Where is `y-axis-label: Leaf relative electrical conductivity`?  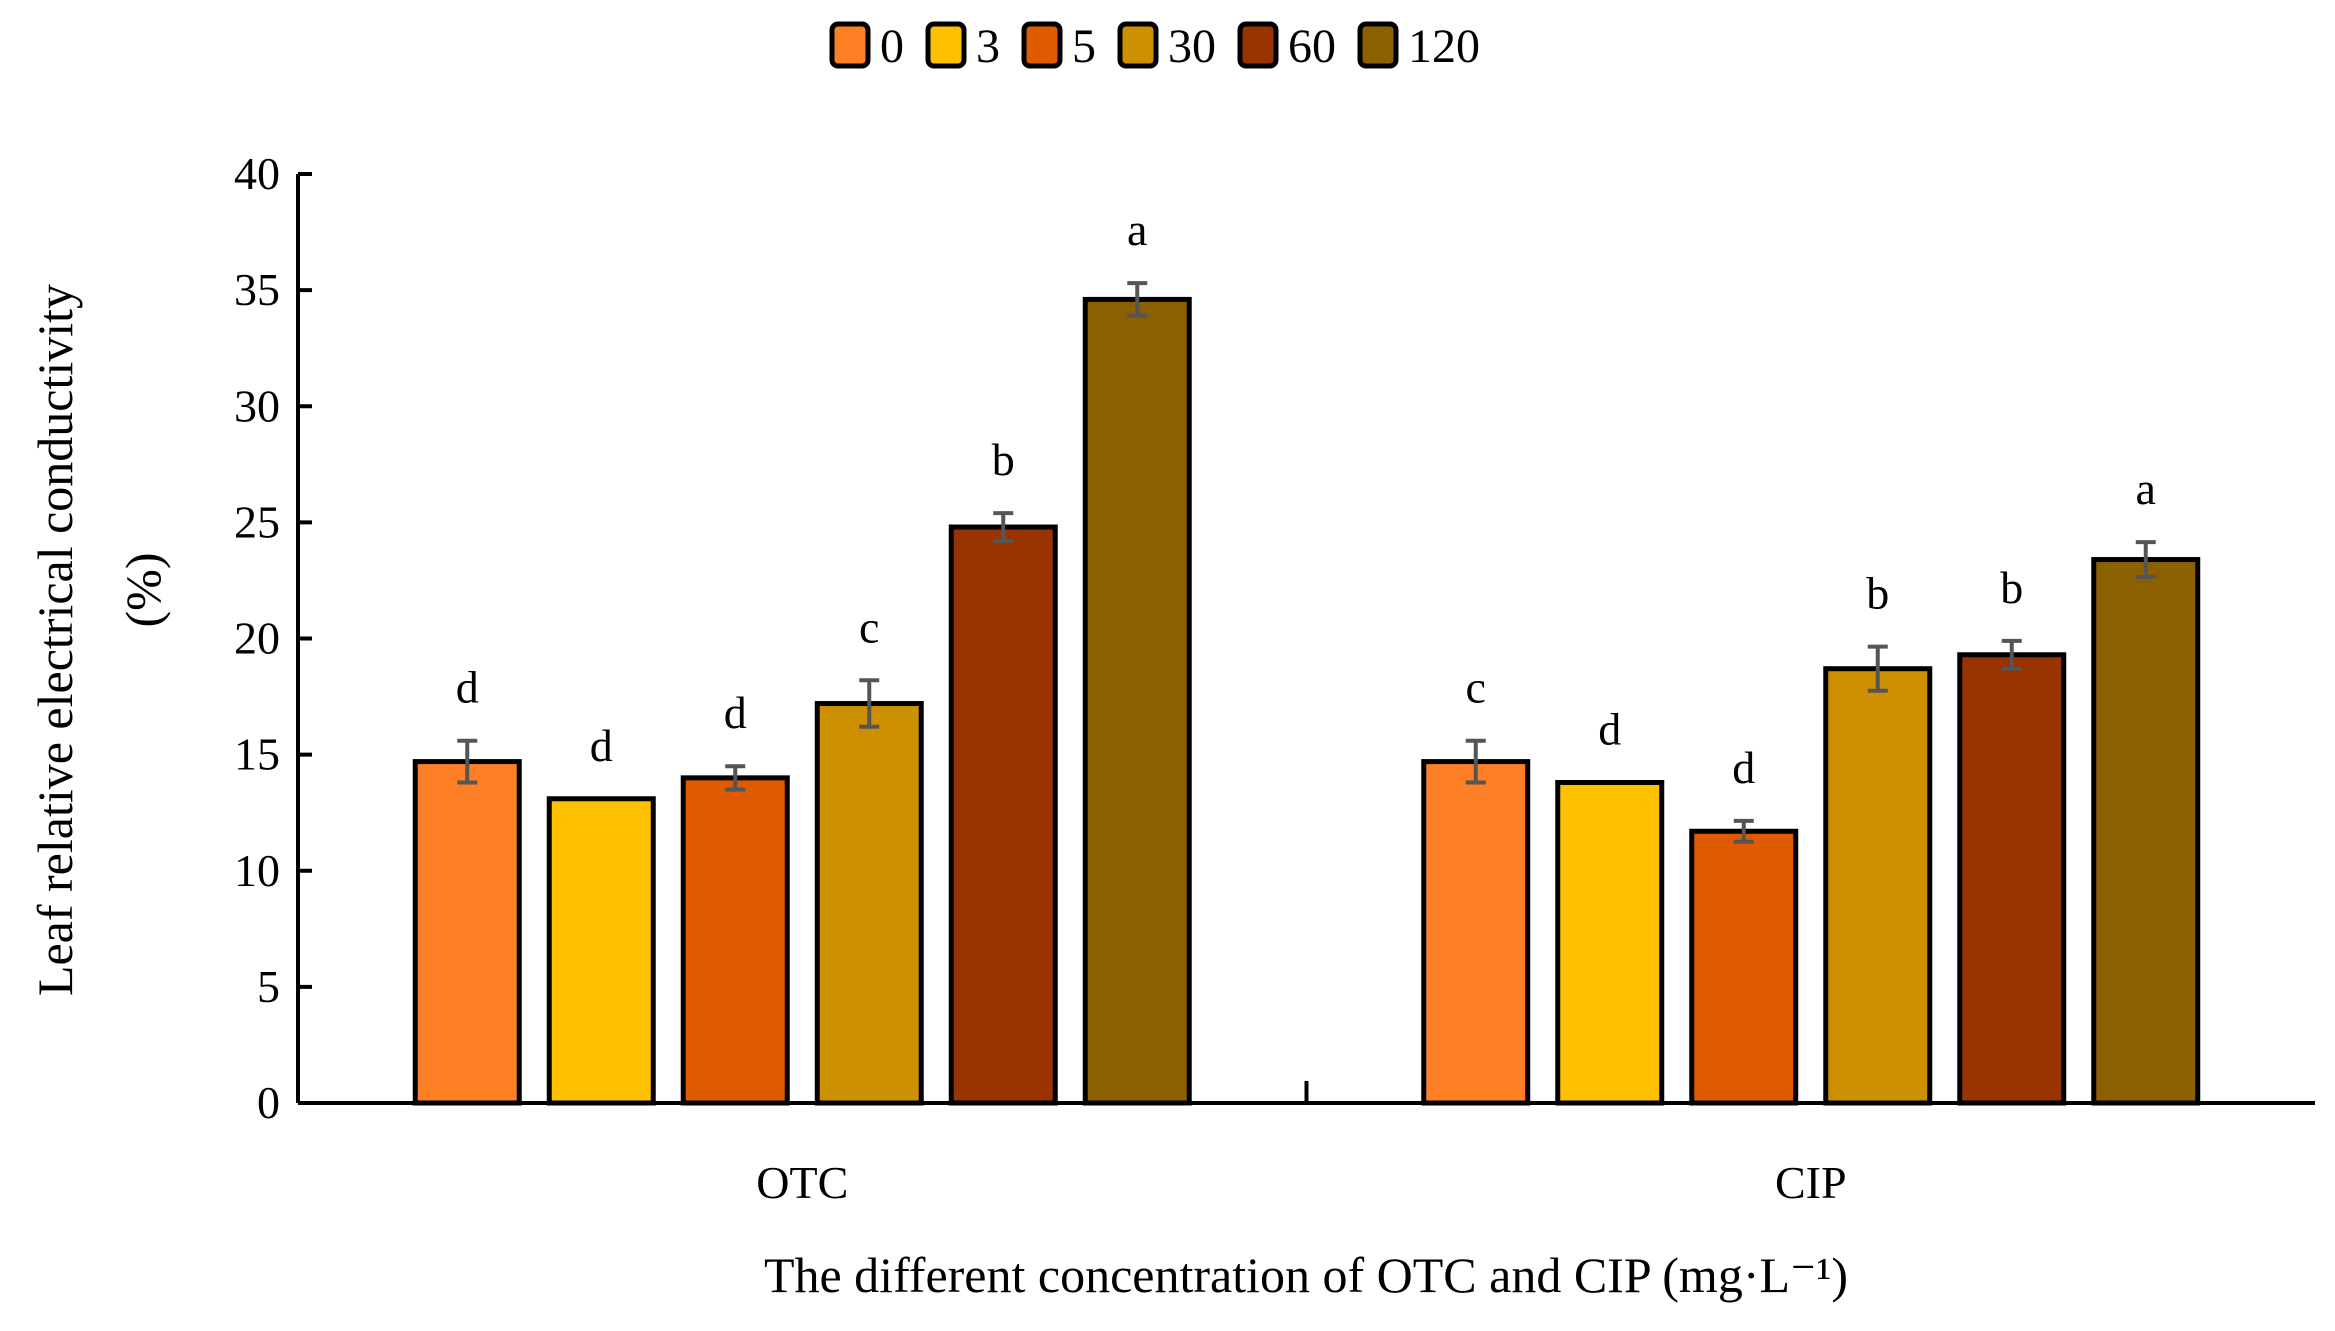 y-axis-label: Leaf relative electrical conductivity is located at coordinates (55, 640).